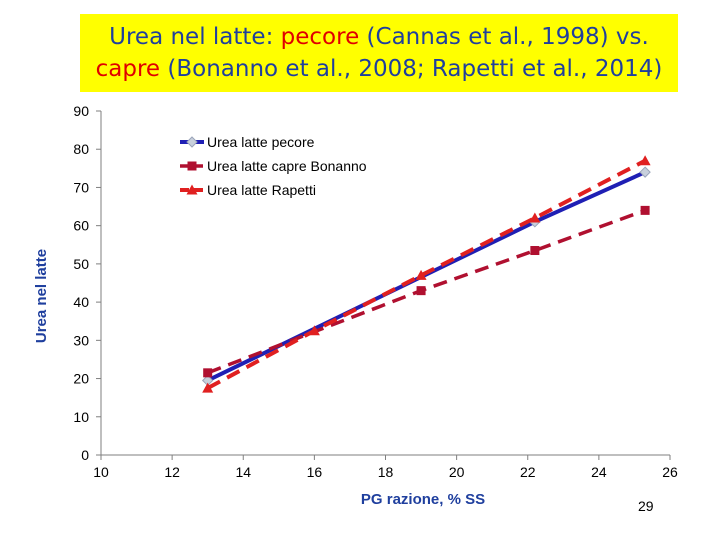 The width and height of the screenshot is (720, 540). I want to click on x-tick-label: 24, so click(599, 472).